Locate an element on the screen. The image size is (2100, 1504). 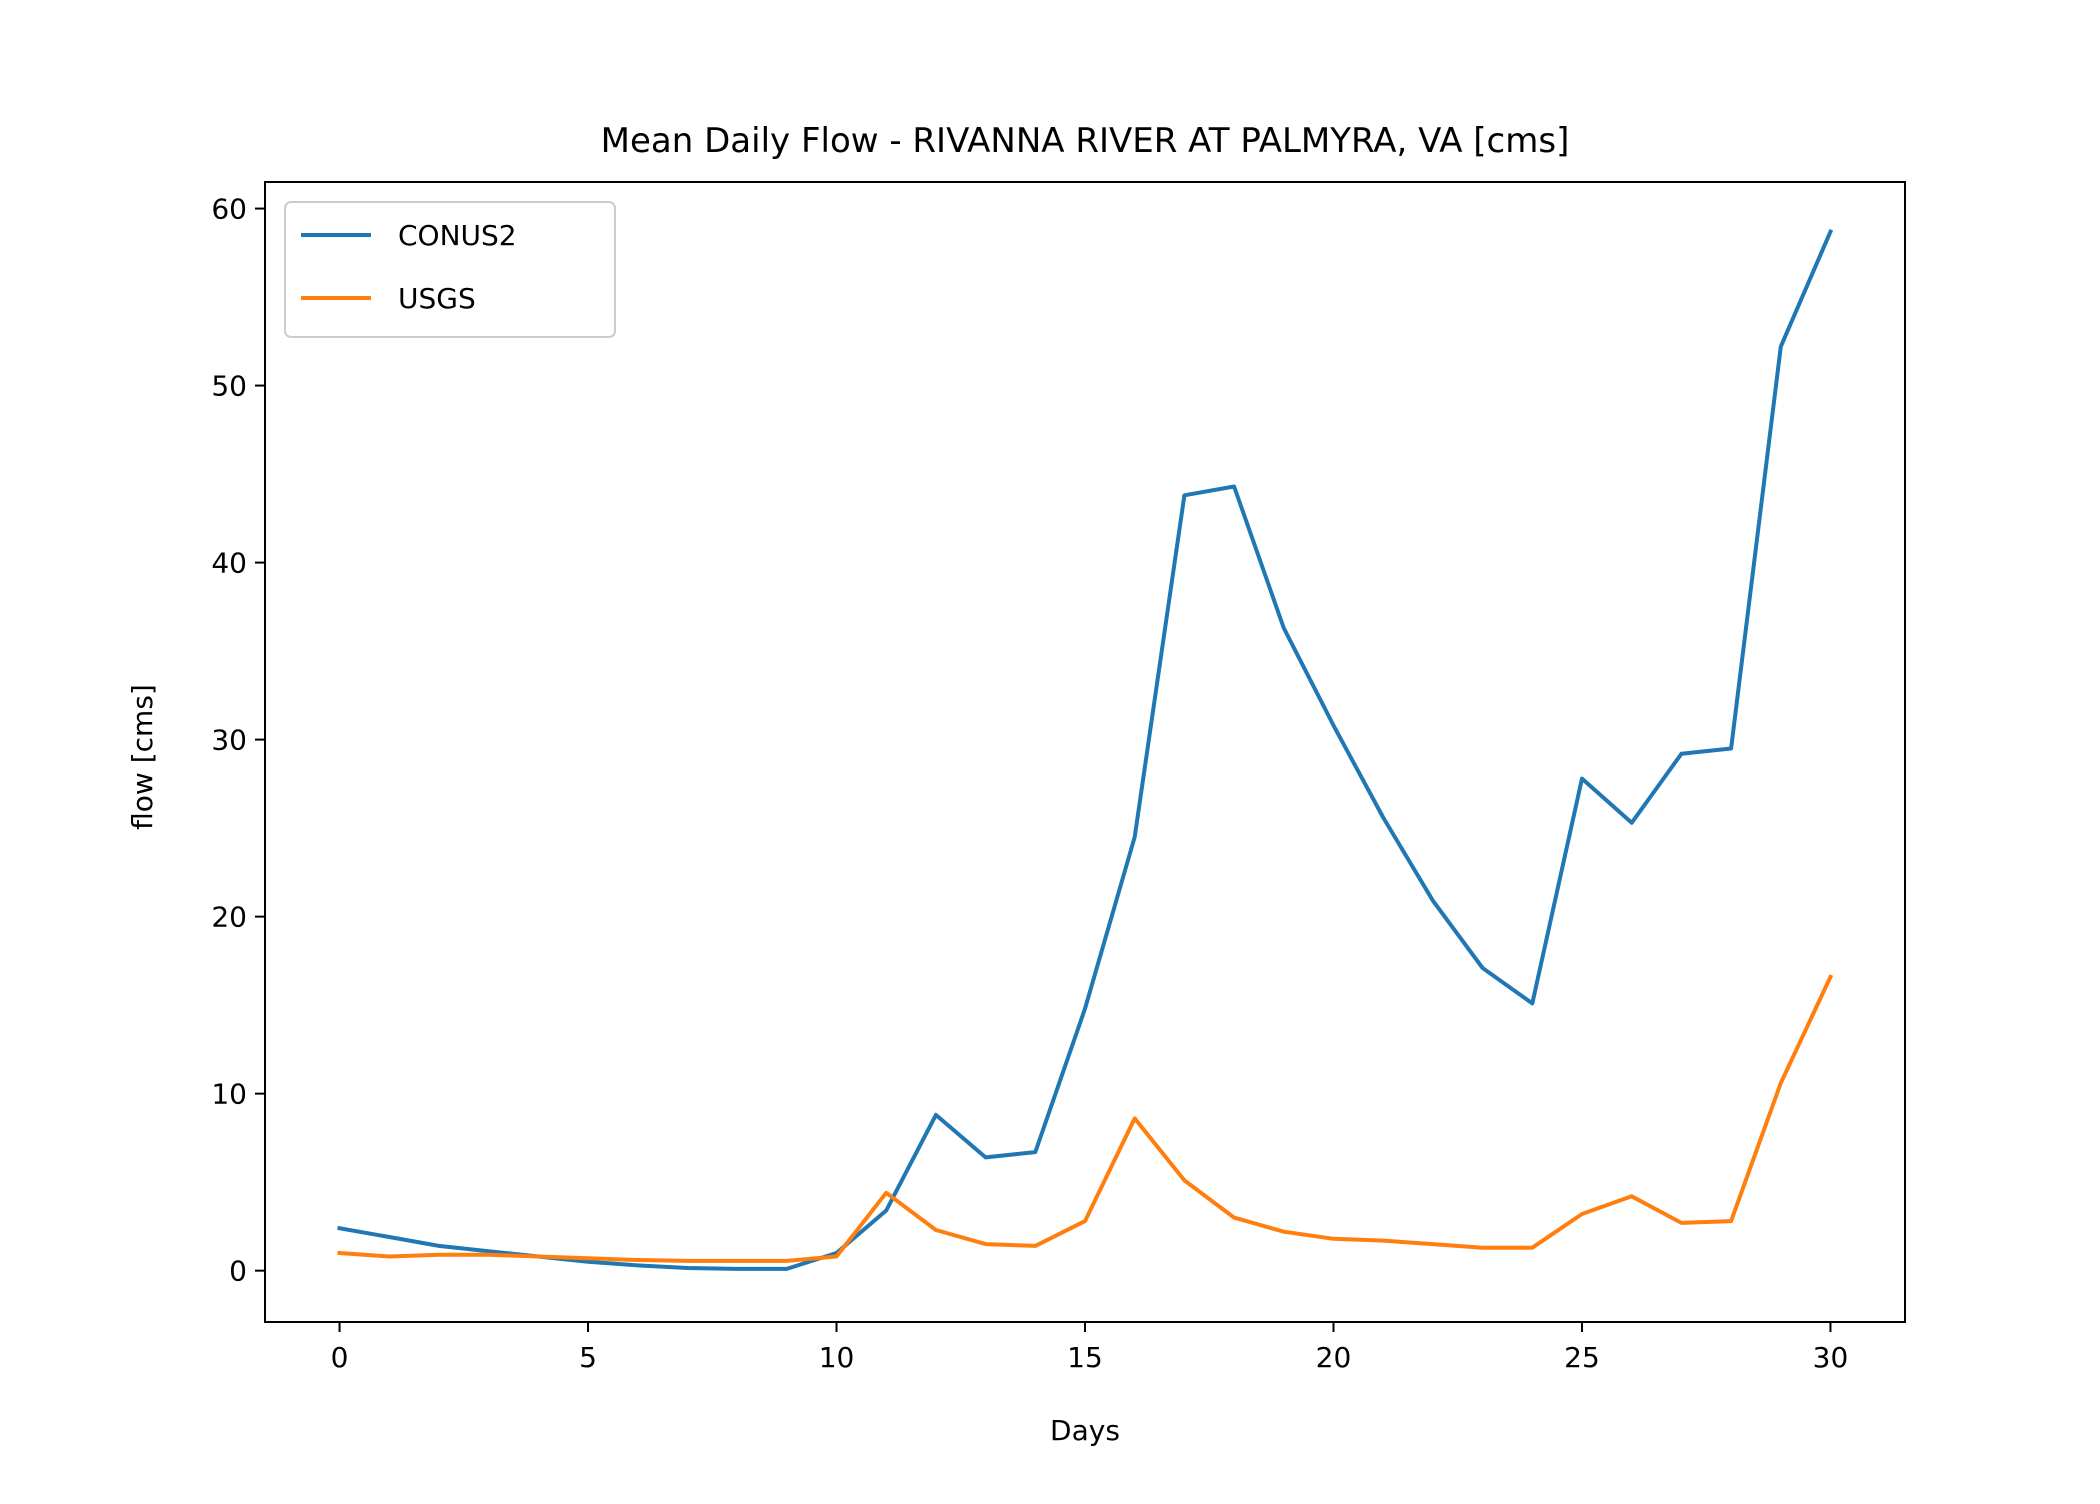
x-tick-label: 10 is located at coordinates (837, 1357).